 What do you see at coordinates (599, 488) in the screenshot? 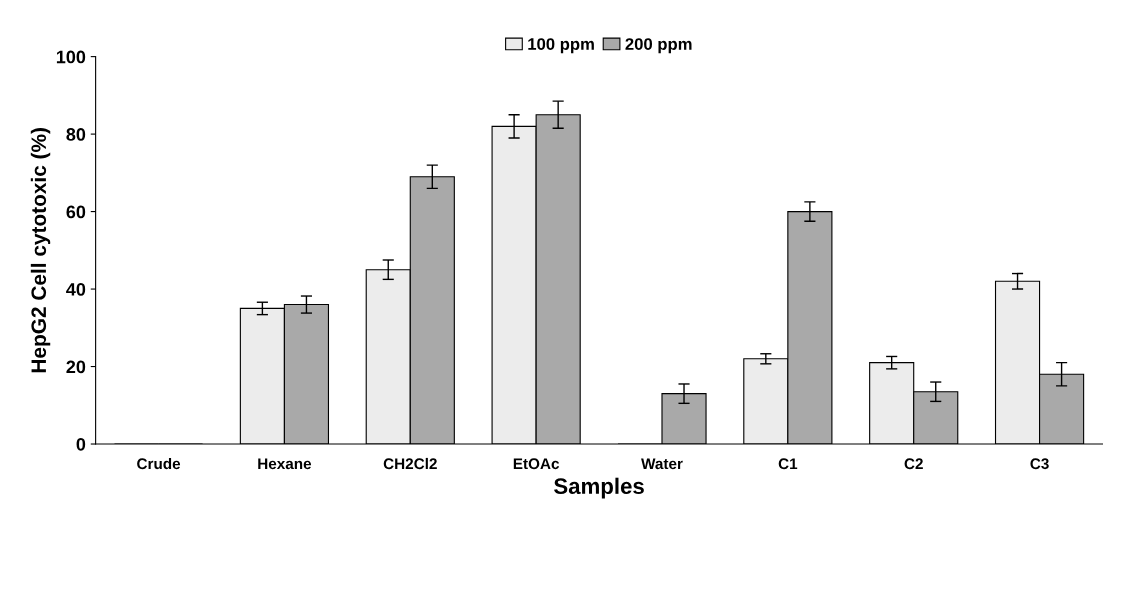
I see `x-axis-title: Samples` at bounding box center [599, 488].